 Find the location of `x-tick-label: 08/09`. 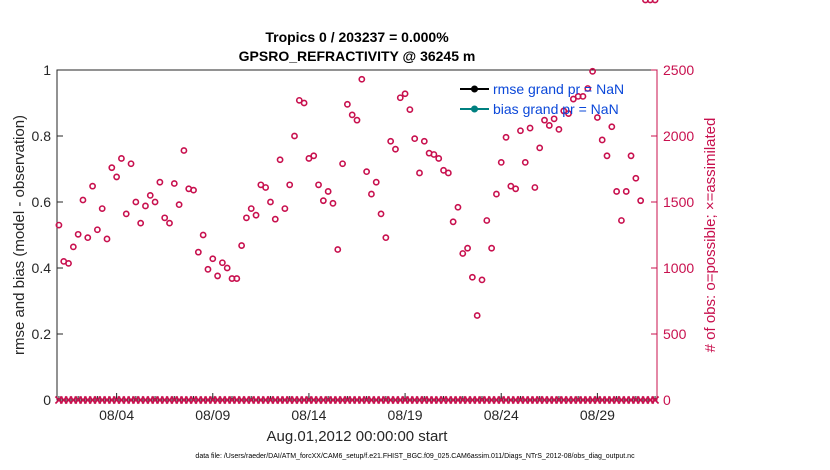

x-tick-label: 08/09 is located at coordinates (212, 415).